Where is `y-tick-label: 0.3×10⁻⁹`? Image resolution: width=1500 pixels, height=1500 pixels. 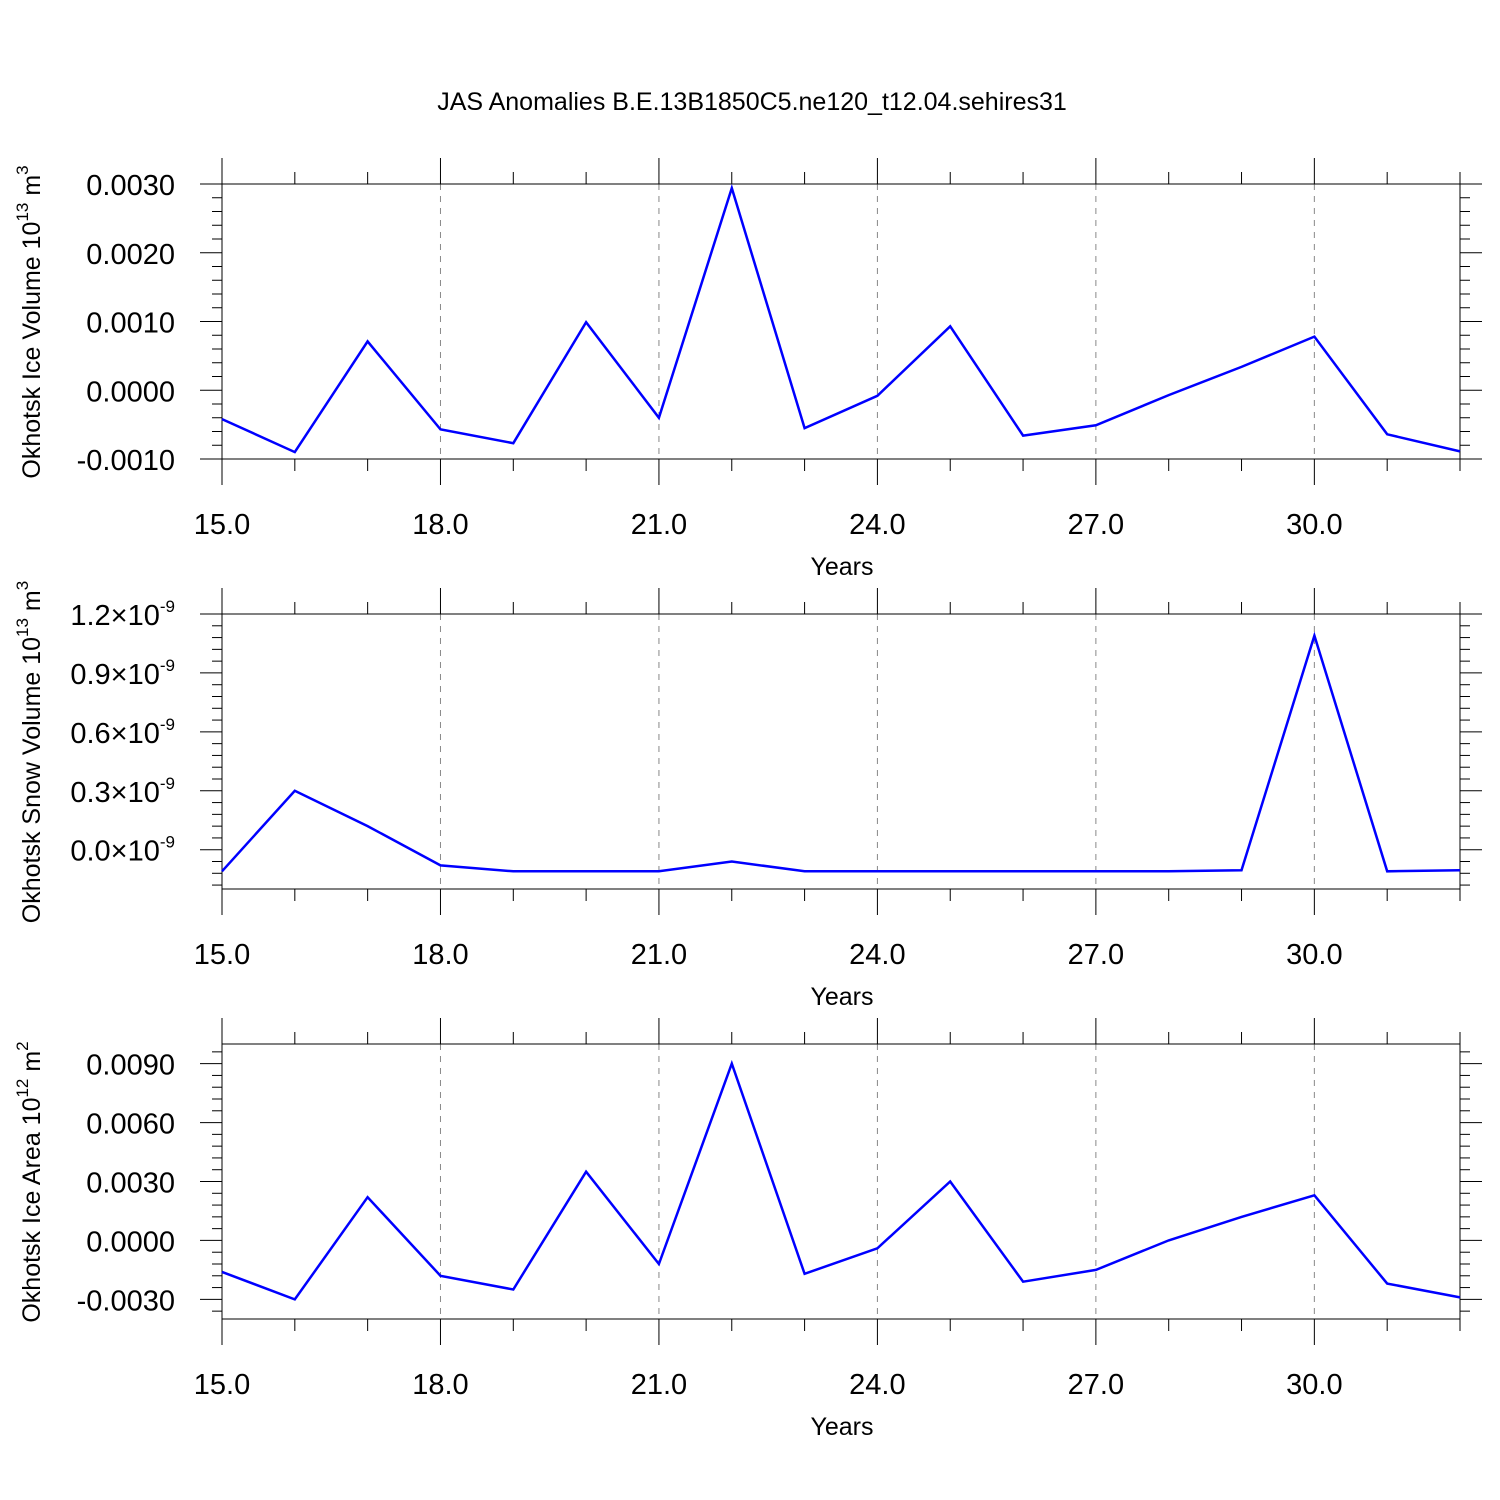
y-tick-label: 0.3×10⁻⁹ is located at coordinates (122, 791).